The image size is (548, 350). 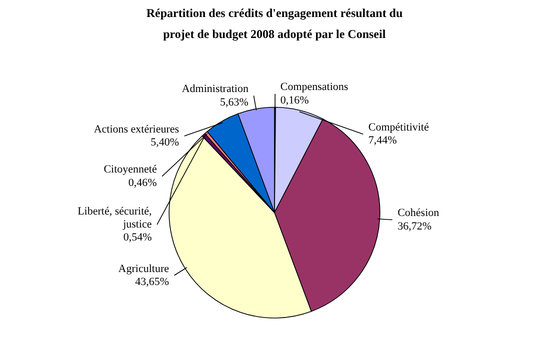 What do you see at coordinates (274, 24) in the screenshot?
I see `chart-title: Répartition des crédits d'engagement résultant du projet de budget 2008 adopté par le Conseil` at bounding box center [274, 24].